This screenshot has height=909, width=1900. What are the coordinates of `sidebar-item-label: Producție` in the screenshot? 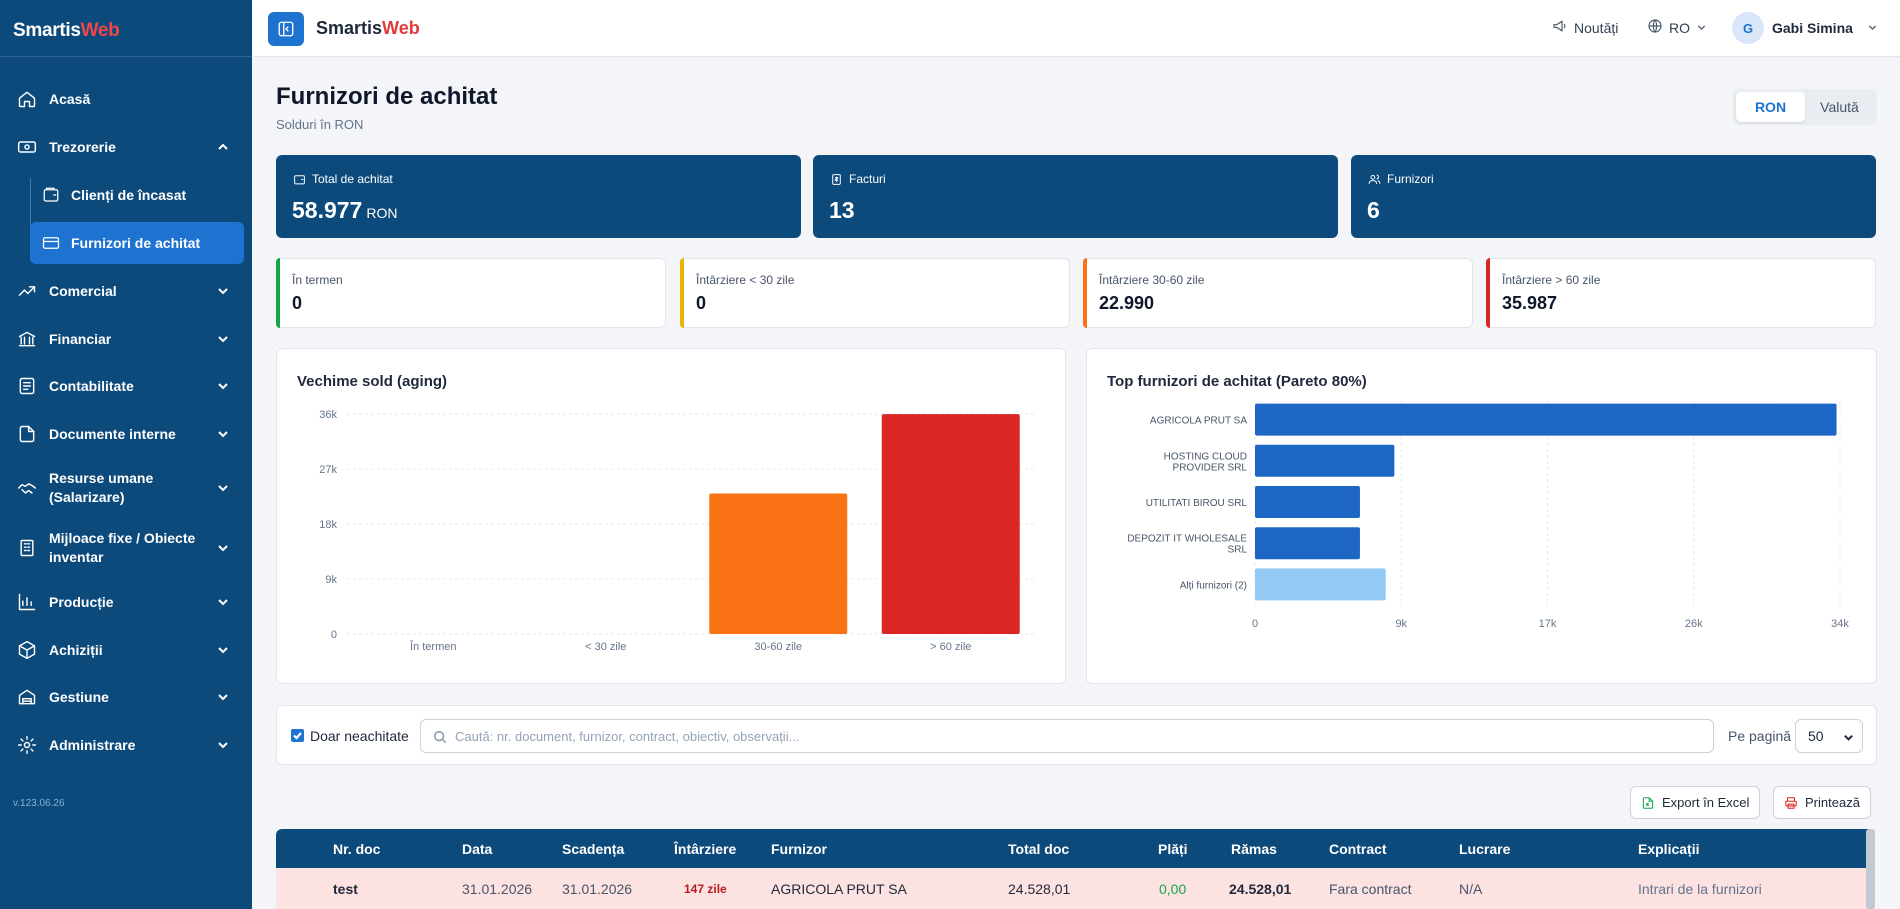 It's located at (81, 601).